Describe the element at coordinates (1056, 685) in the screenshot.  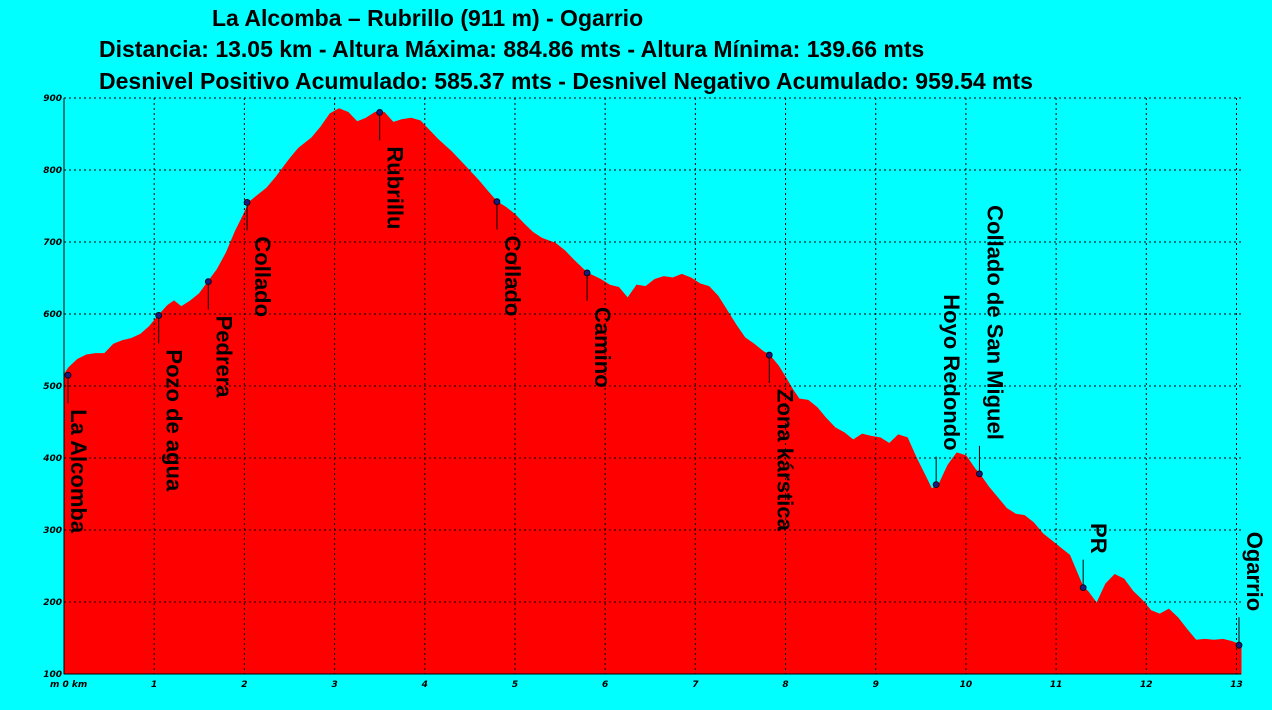
I see `x-tick-label: 11` at that location.